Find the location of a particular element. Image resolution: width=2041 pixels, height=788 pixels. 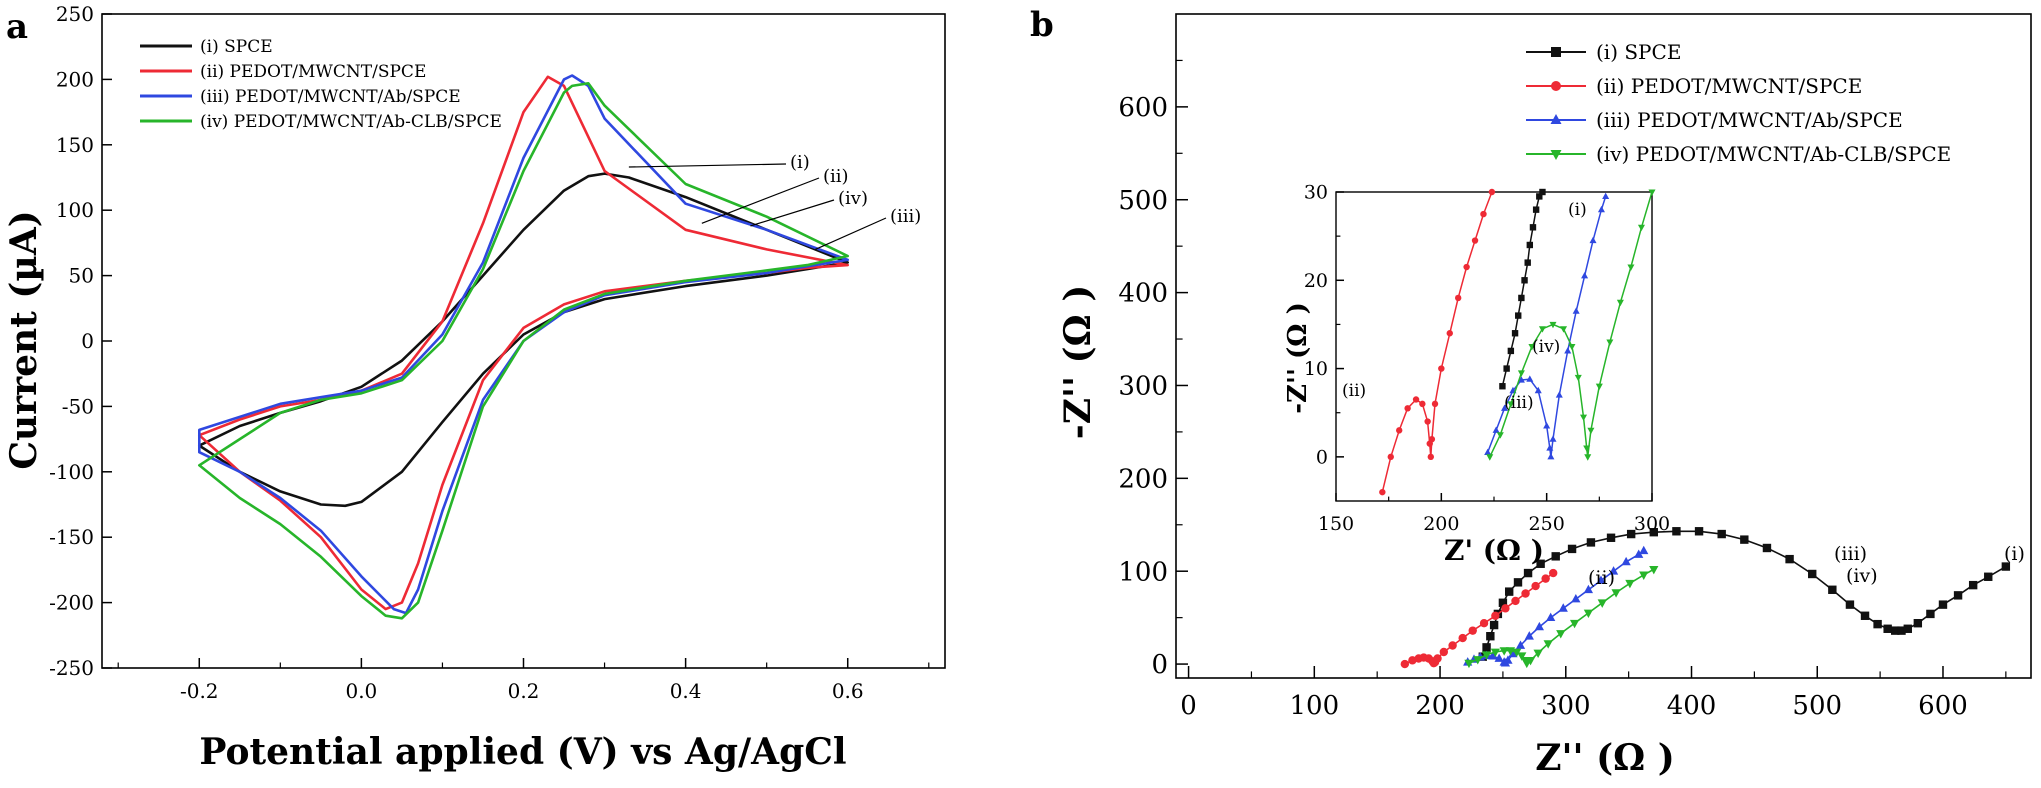

callout-line-iv is located at coordinates (792, 213).